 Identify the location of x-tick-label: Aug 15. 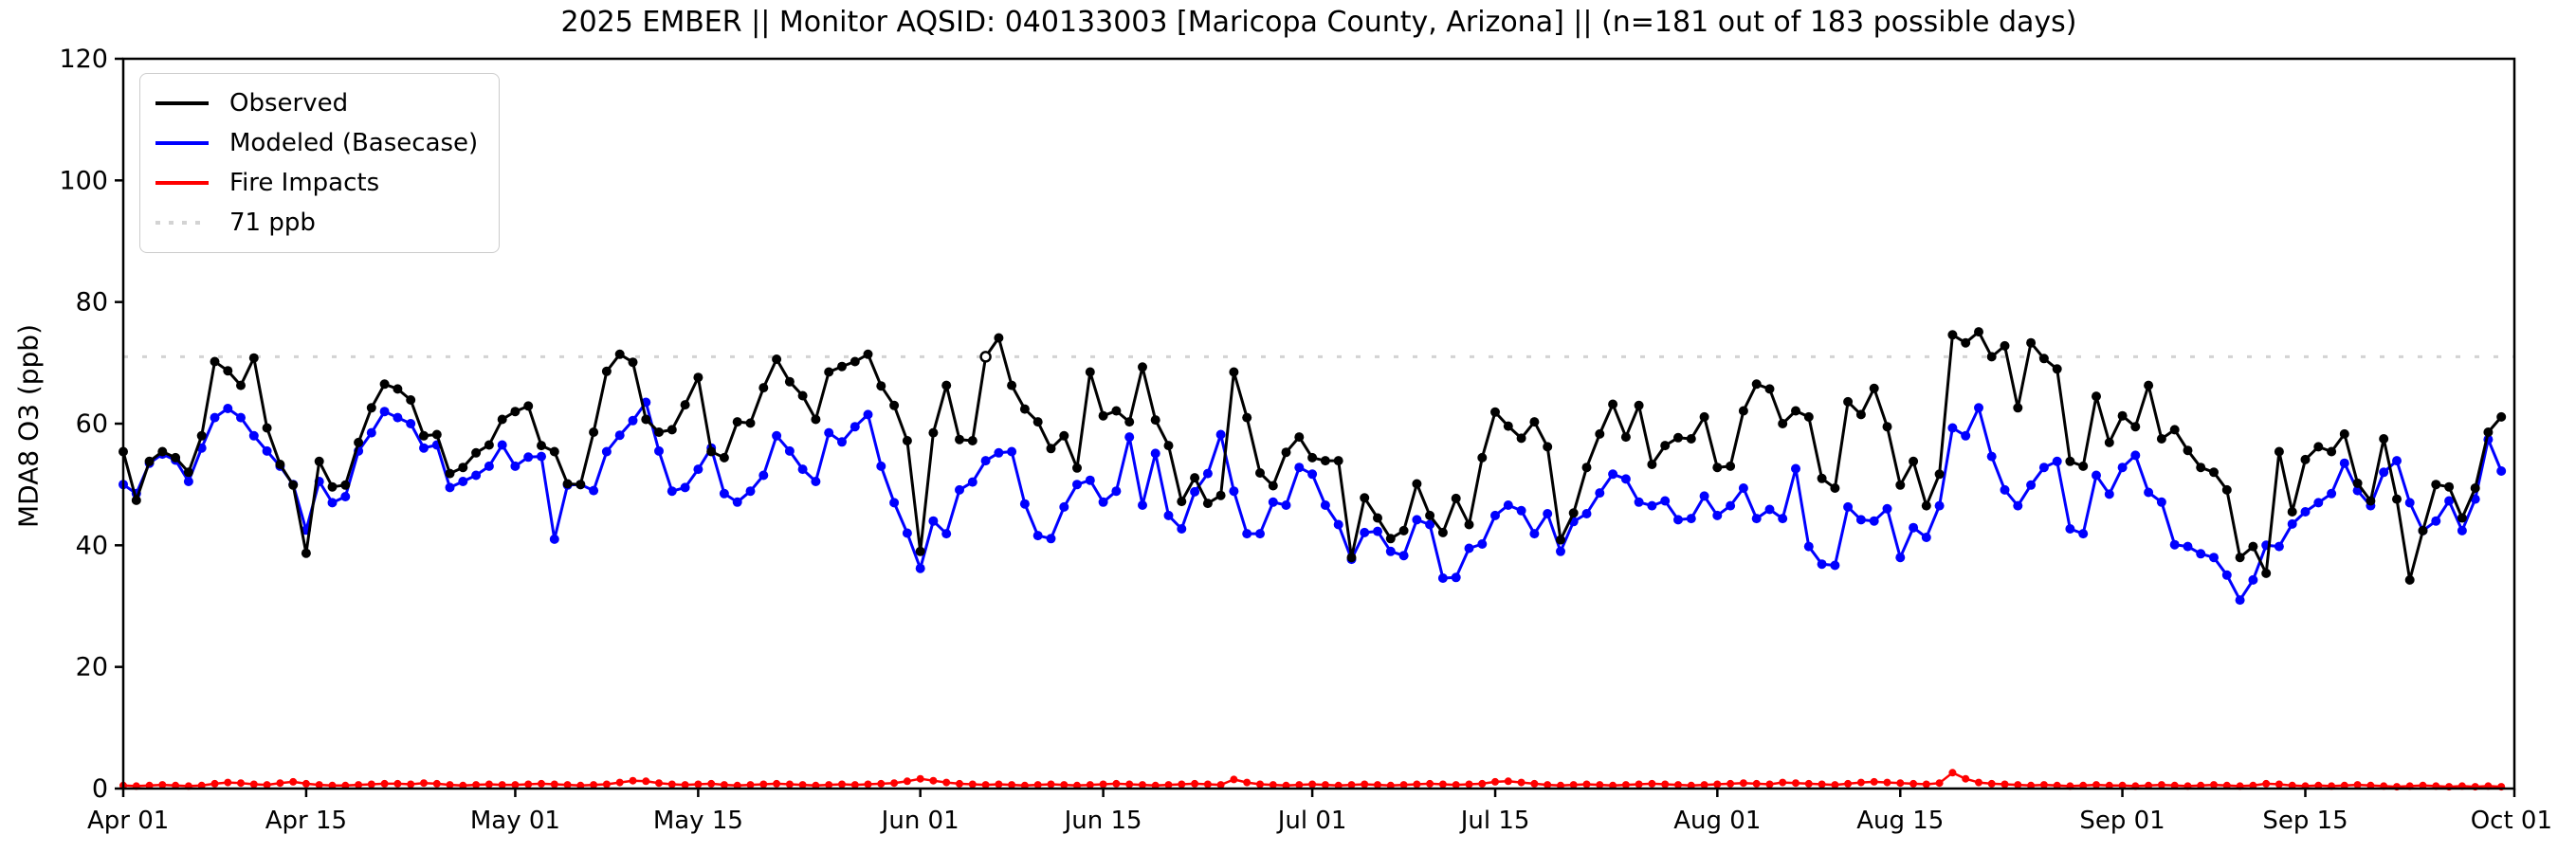
(1900, 821).